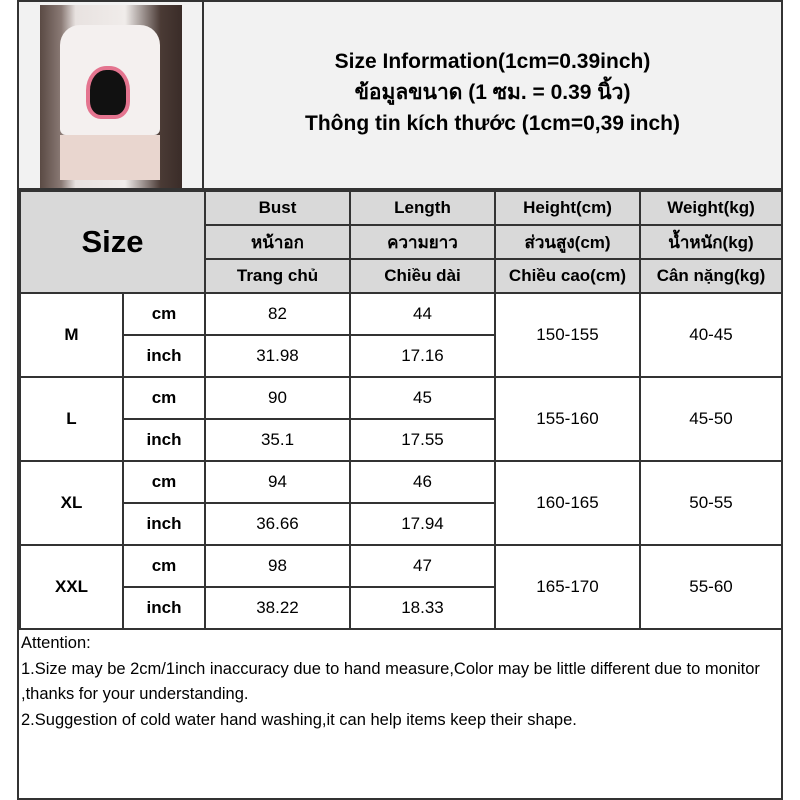 Image resolution: width=800 pixels, height=800 pixels. I want to click on bust-inch: 38.22, so click(277, 608).